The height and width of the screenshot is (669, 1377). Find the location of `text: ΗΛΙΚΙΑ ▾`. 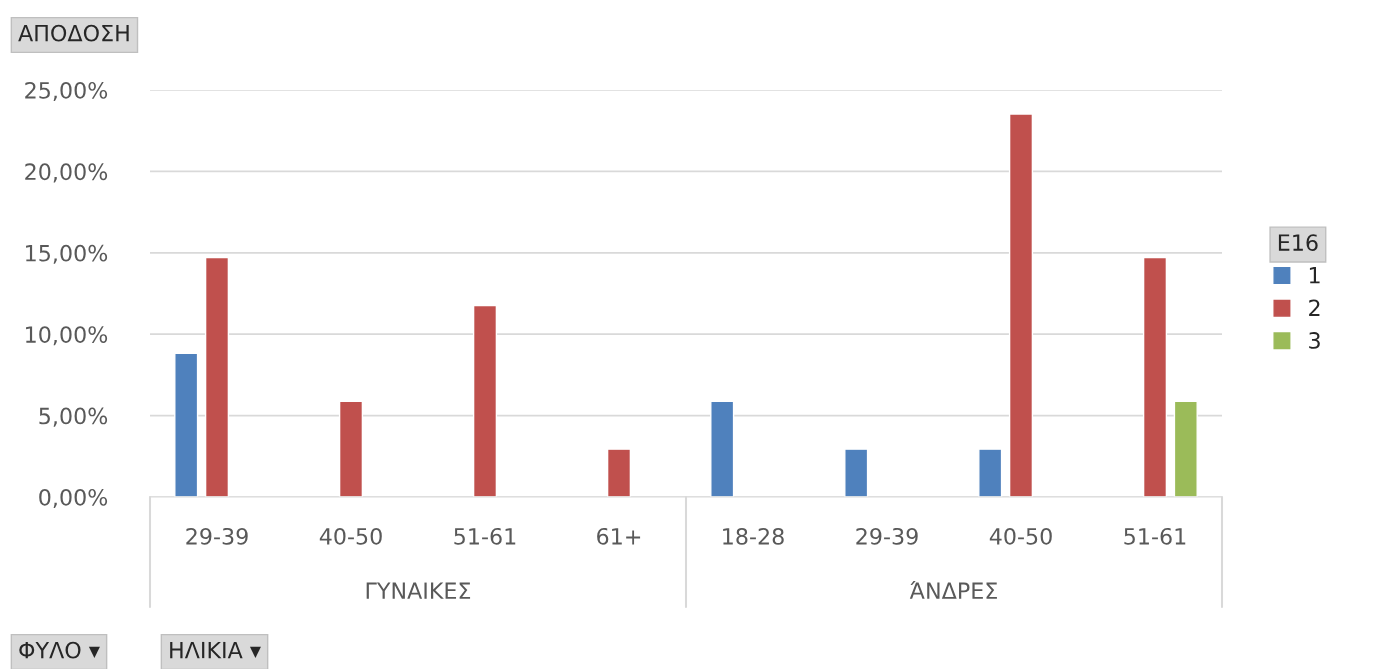

text: ΗΛΙΚΙΑ ▾ is located at coordinates (215, 650).